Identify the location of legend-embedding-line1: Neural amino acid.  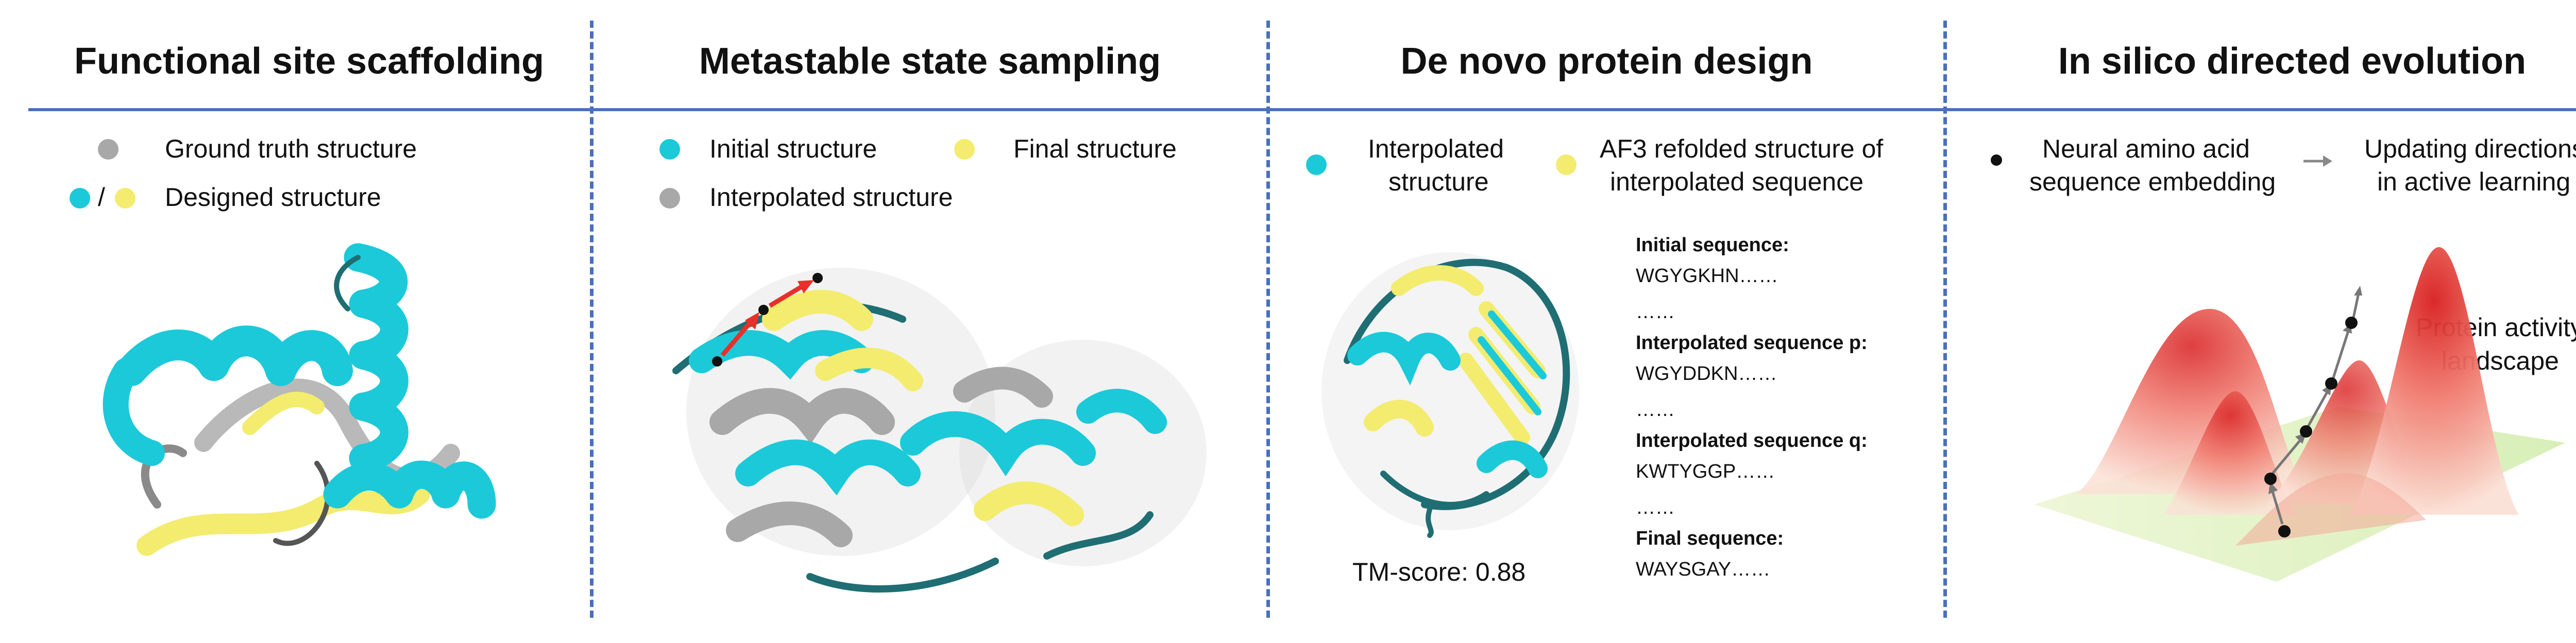
(2146, 148).